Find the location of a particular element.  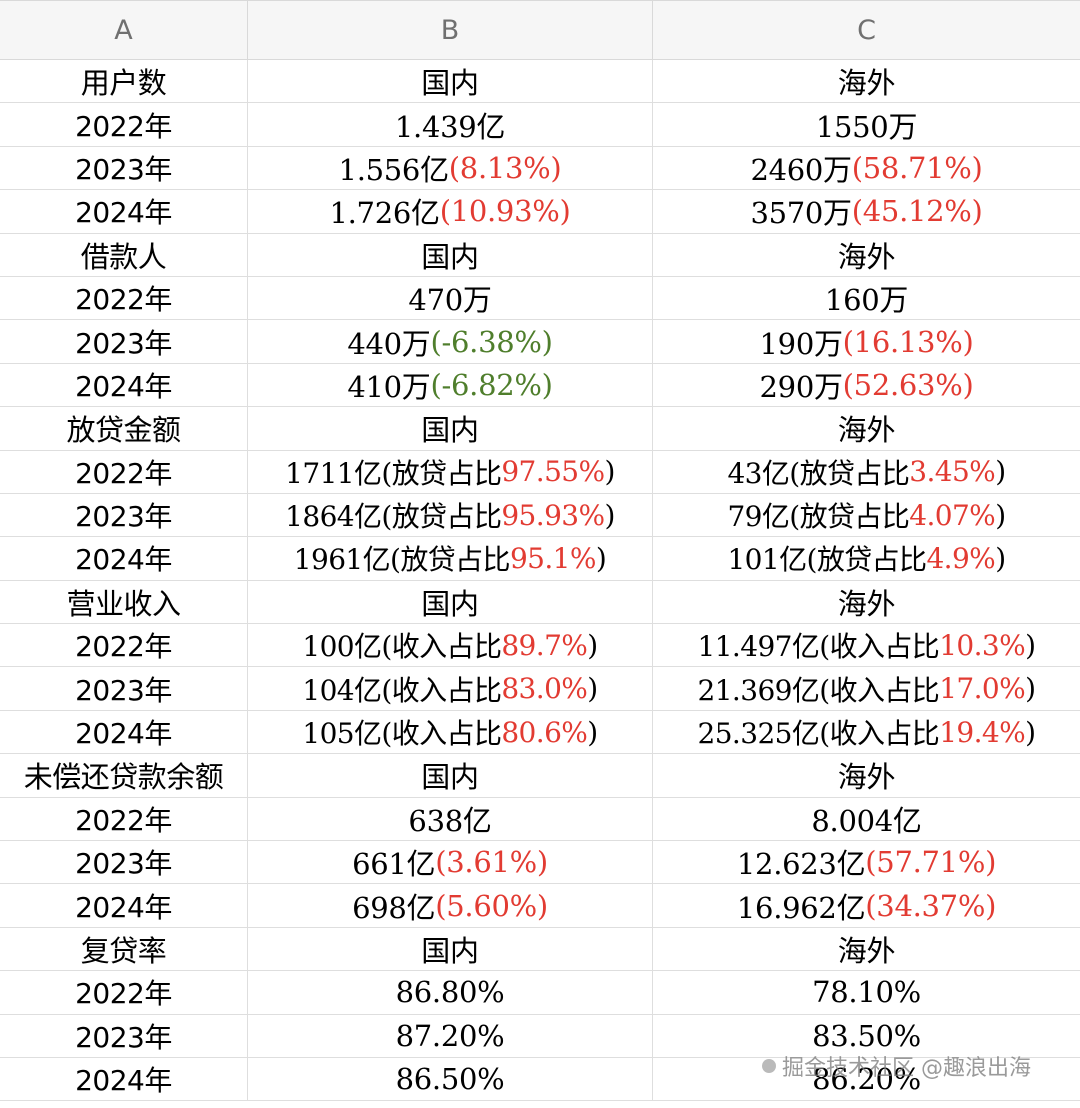

overseas-value-cell: 25.325亿(收入占比 19.4%) is located at coordinates (866, 732).